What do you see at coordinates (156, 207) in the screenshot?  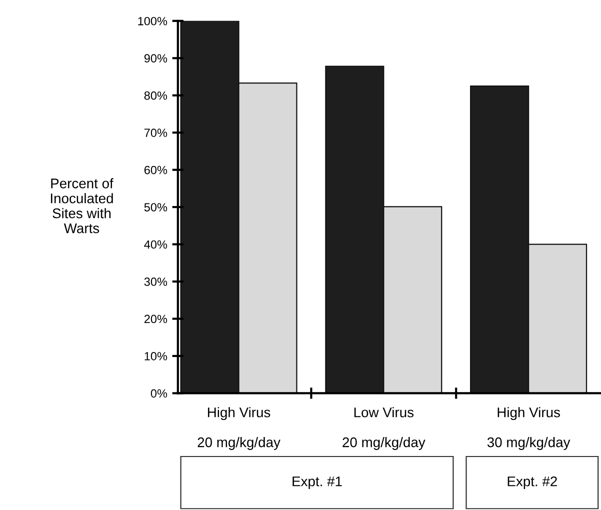 I see `y-tick-label: 50%` at bounding box center [156, 207].